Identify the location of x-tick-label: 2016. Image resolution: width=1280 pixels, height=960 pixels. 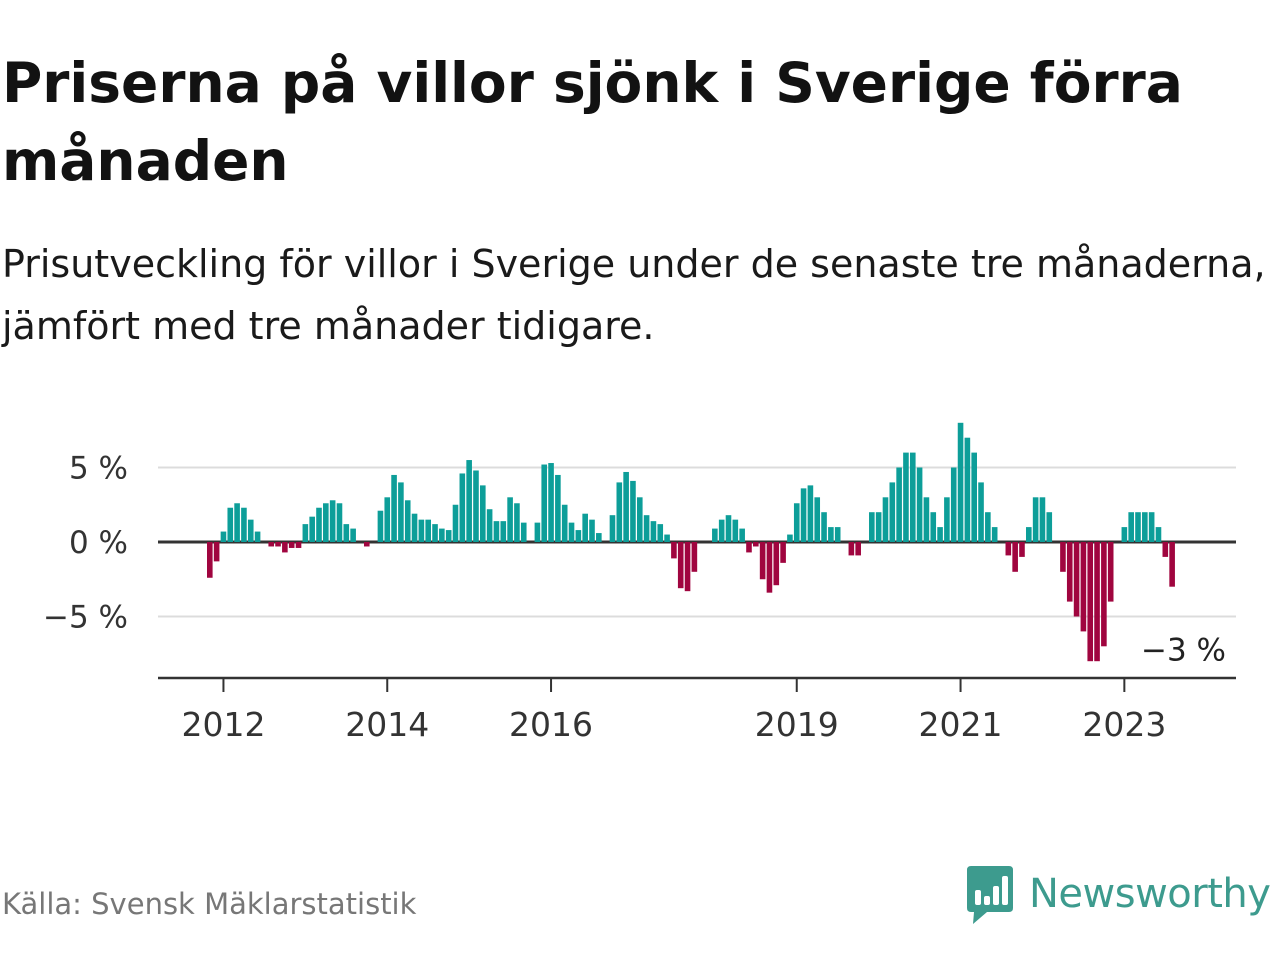
(551, 724).